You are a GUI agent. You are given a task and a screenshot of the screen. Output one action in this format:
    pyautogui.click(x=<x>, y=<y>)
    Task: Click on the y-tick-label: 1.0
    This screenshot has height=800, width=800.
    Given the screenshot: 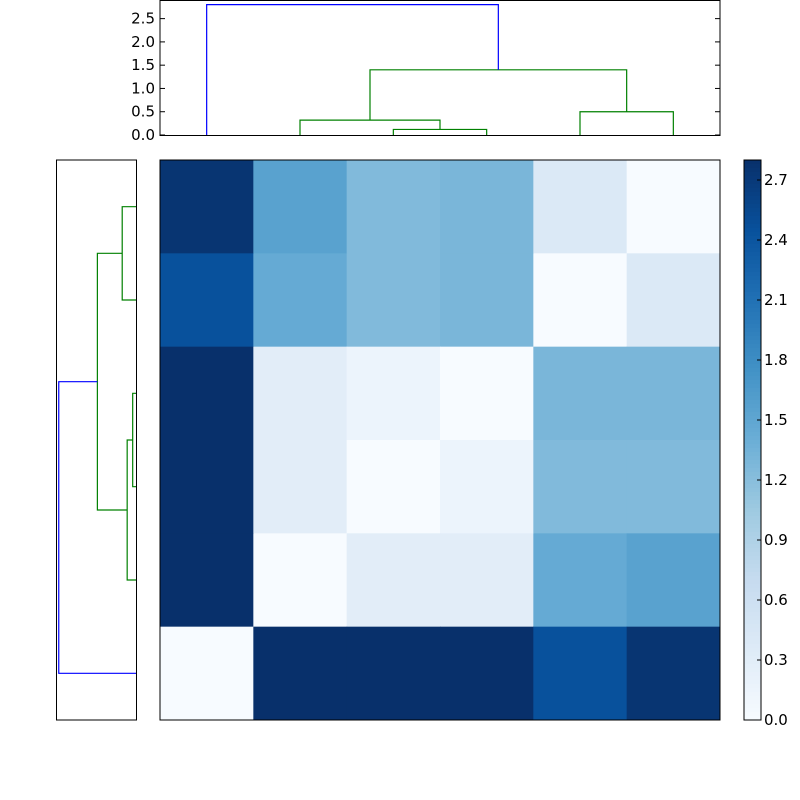 What is the action you would take?
    pyautogui.click(x=143, y=88)
    